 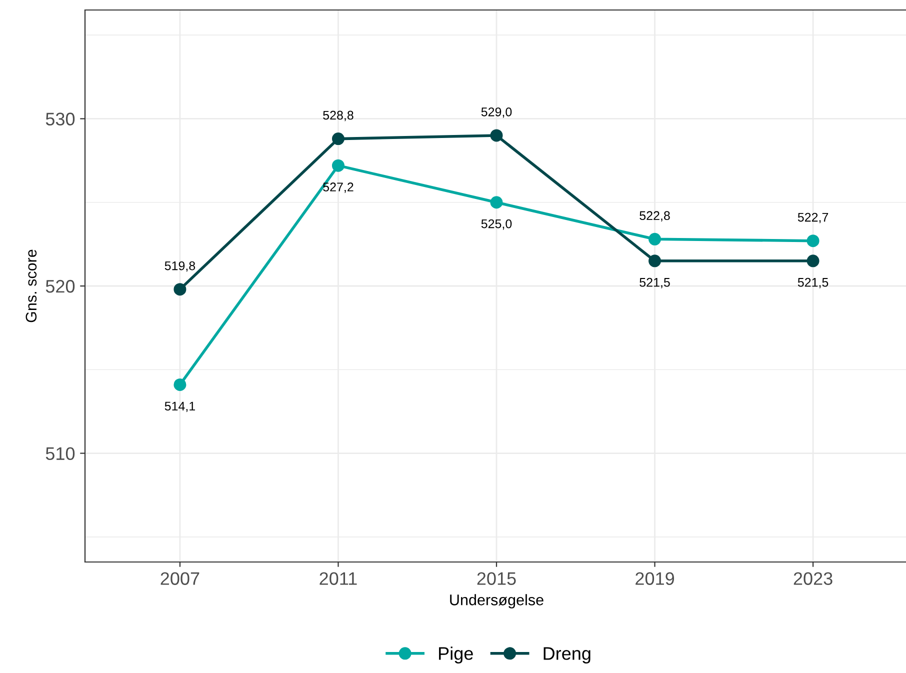 I want to click on data-label: 522,8, so click(x=655, y=216).